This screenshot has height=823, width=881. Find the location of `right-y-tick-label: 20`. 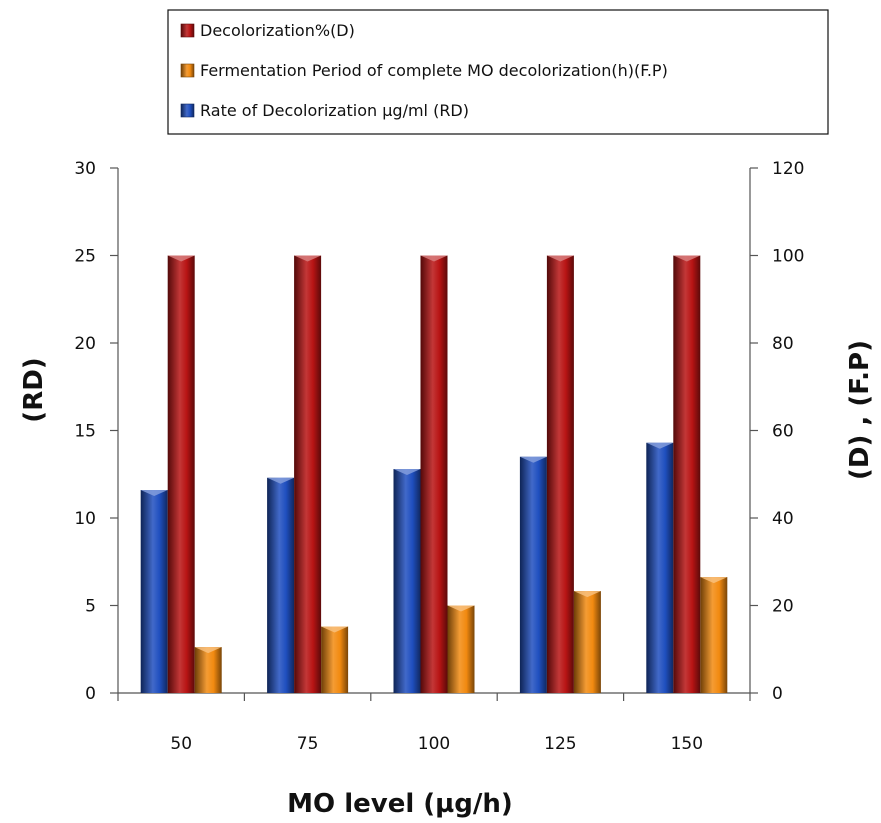

right-y-tick-label: 20 is located at coordinates (783, 607).